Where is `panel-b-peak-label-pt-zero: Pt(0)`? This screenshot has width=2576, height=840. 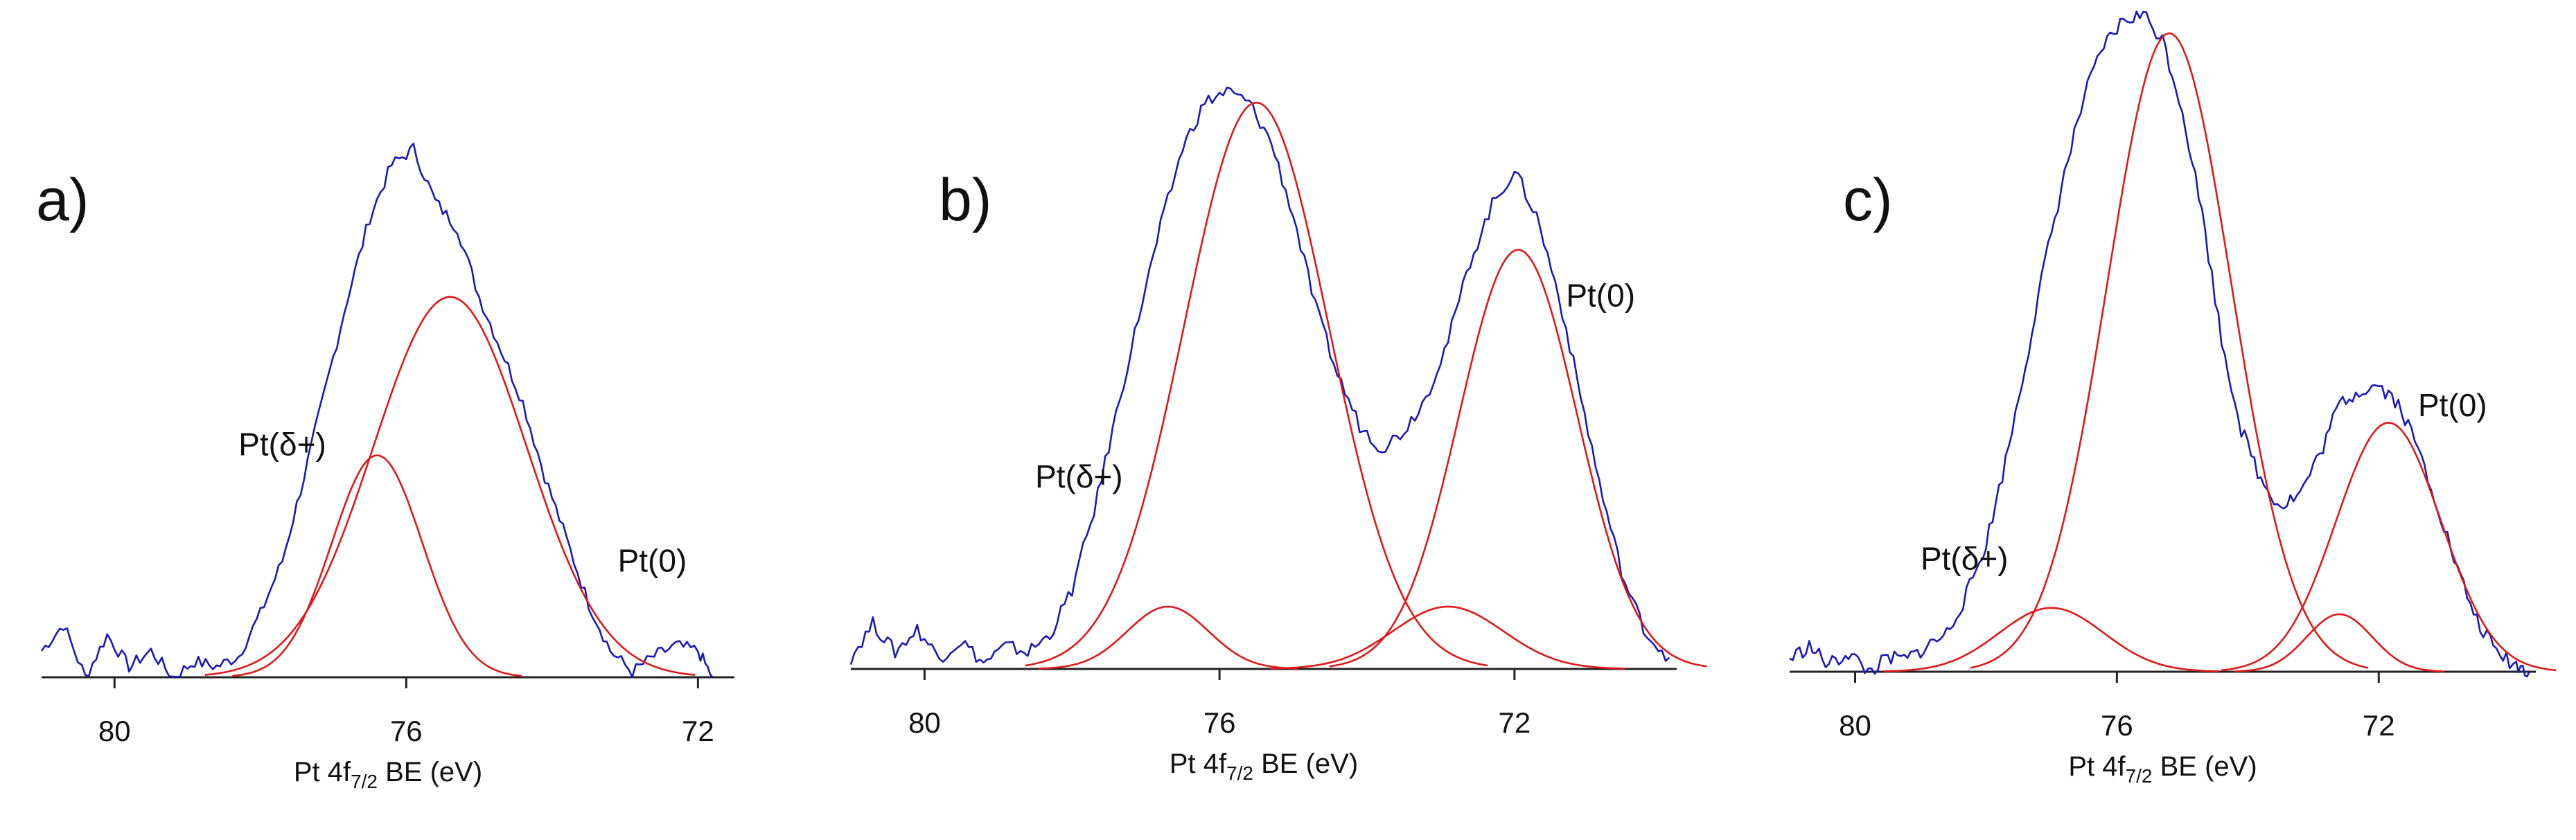 panel-b-peak-label-pt-zero: Pt(0) is located at coordinates (1600, 295).